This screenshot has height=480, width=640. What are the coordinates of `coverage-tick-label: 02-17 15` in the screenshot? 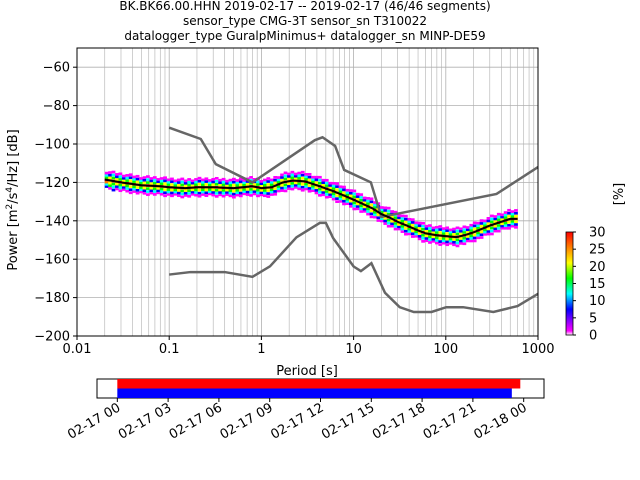 It's located at (348, 421).